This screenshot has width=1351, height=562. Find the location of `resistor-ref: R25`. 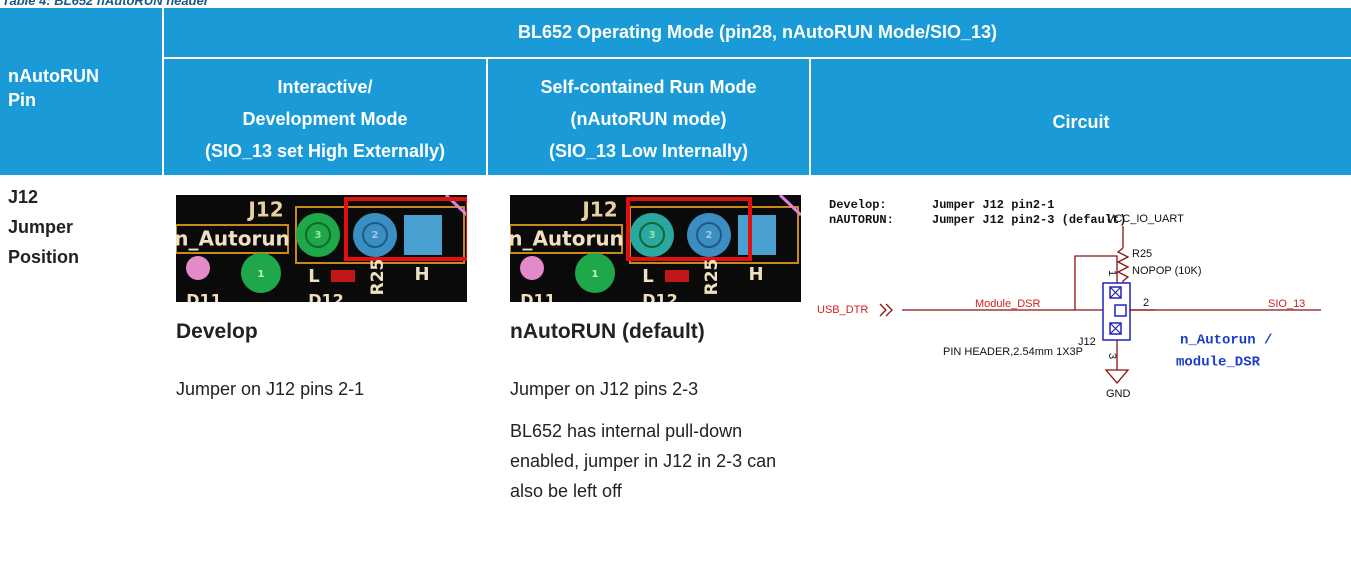

resistor-ref: R25 is located at coordinates (1142, 254).